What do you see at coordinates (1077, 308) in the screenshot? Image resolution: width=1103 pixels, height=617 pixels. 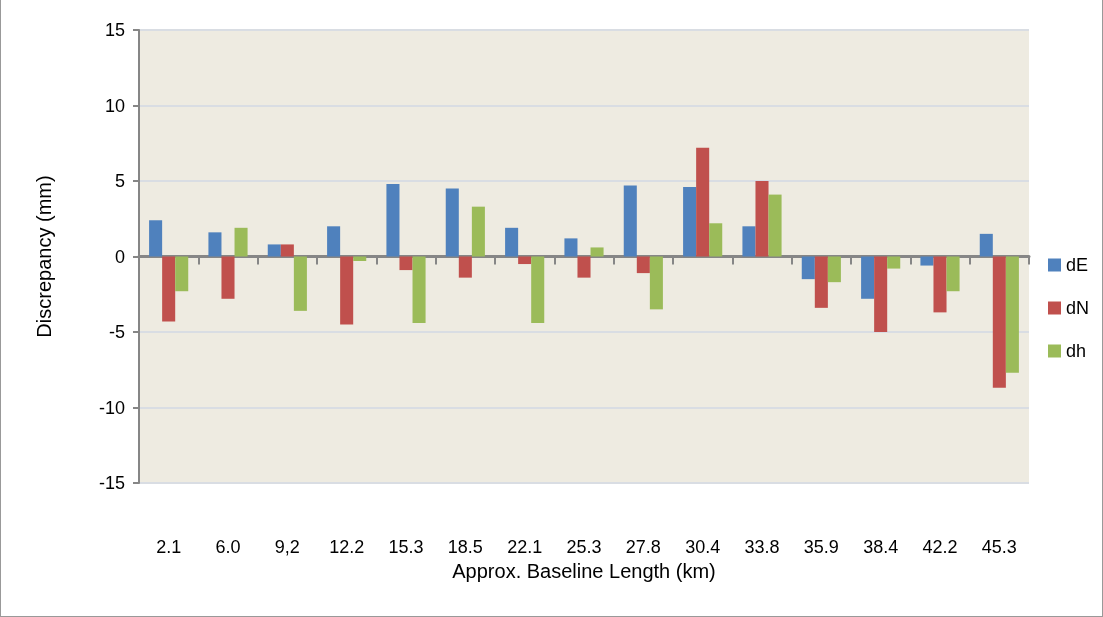 I see `legend-label: dN` at bounding box center [1077, 308].